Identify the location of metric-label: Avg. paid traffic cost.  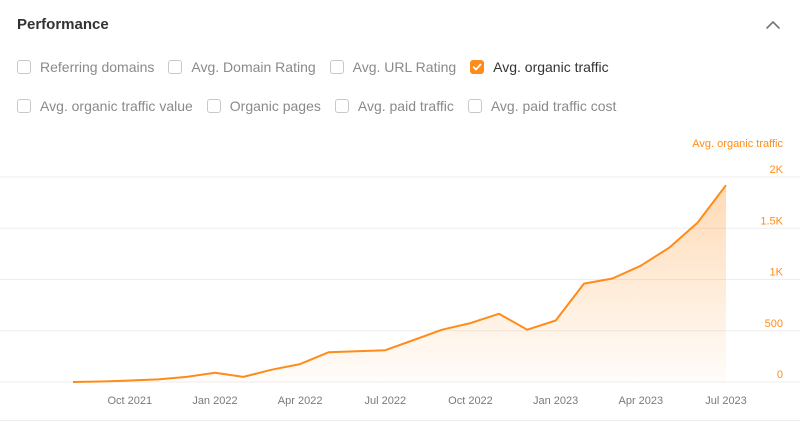
(553, 106).